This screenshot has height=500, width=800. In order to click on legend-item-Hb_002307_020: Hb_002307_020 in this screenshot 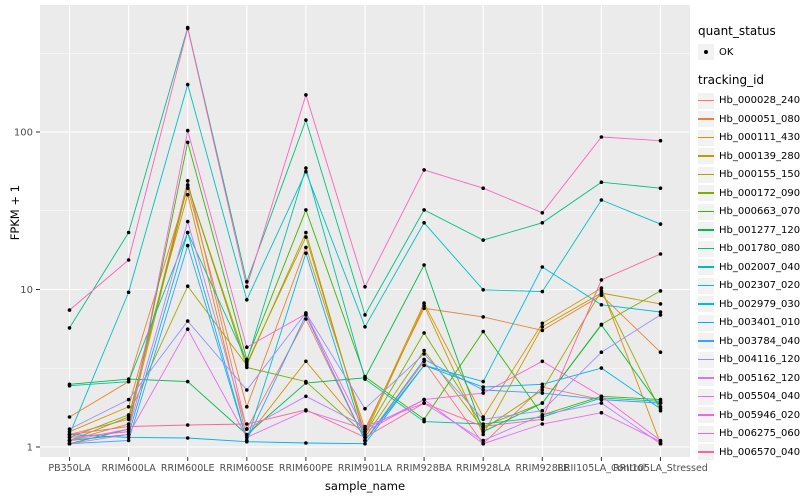, I will do `click(749, 286)`.